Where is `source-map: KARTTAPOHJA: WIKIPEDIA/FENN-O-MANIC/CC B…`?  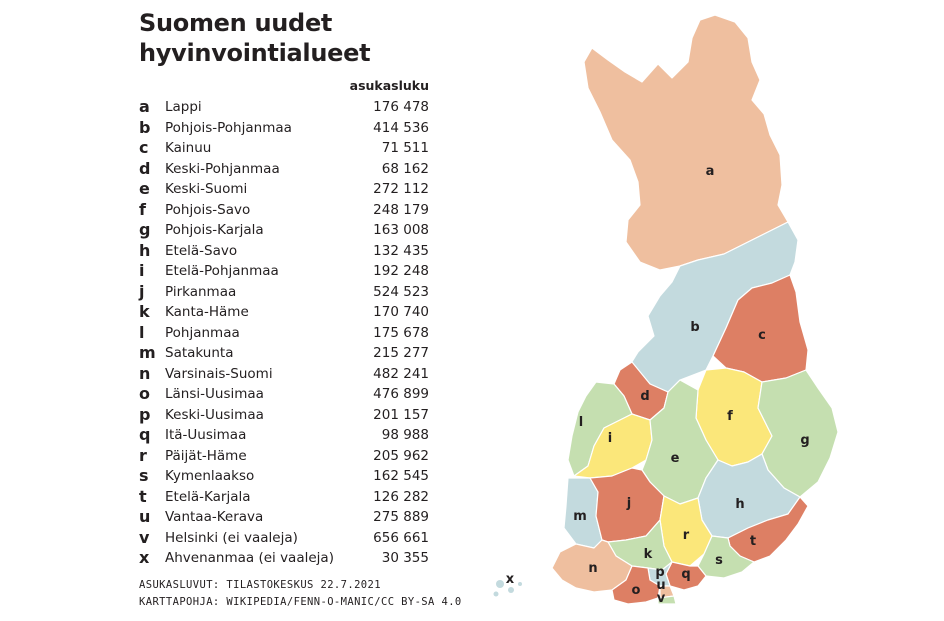 source-map: KARTTAPOHJA: WIKIPEDIA/FENN-O-MANIC/CC B… is located at coordinates (300, 602).